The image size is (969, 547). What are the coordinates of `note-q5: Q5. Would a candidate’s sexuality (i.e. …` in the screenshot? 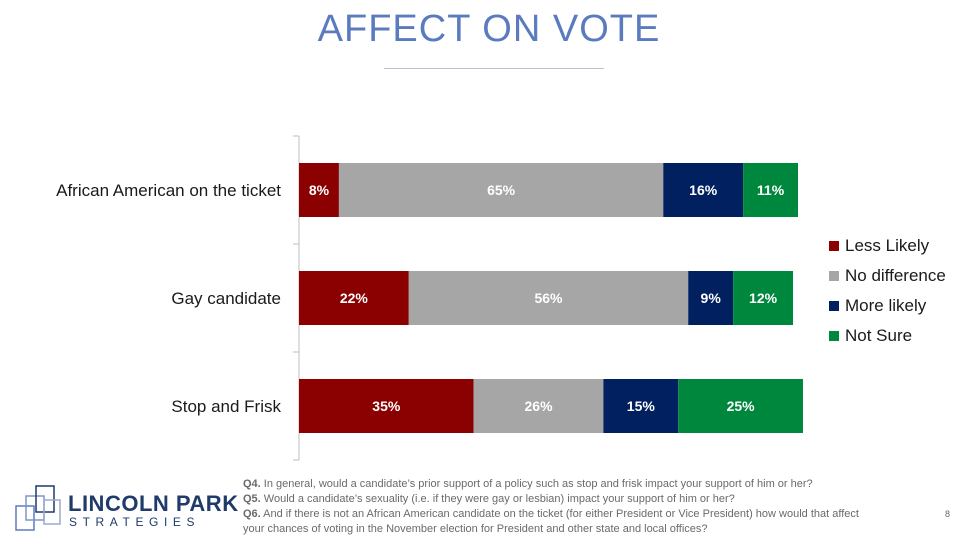 It's located at (593, 499).